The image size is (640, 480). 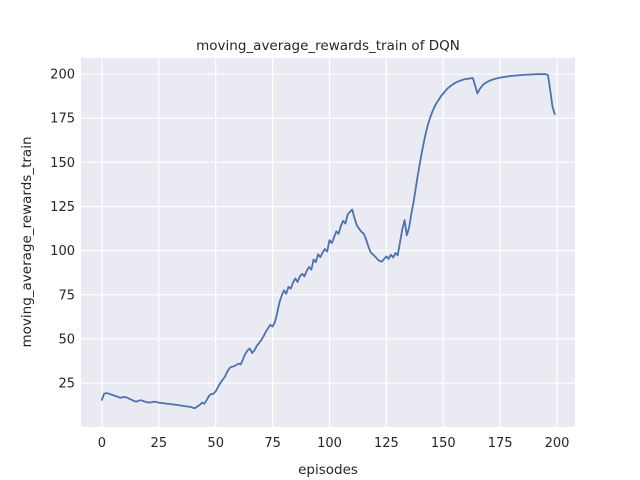 What do you see at coordinates (62, 119) in the screenshot?
I see `y-tick-label: 175` at bounding box center [62, 119].